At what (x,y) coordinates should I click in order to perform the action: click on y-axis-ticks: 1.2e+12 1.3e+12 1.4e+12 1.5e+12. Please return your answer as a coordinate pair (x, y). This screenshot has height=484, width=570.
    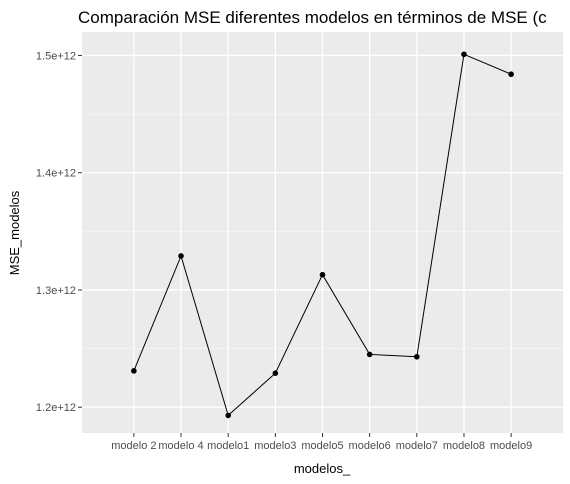
    Looking at the image, I should click on (59, 232).